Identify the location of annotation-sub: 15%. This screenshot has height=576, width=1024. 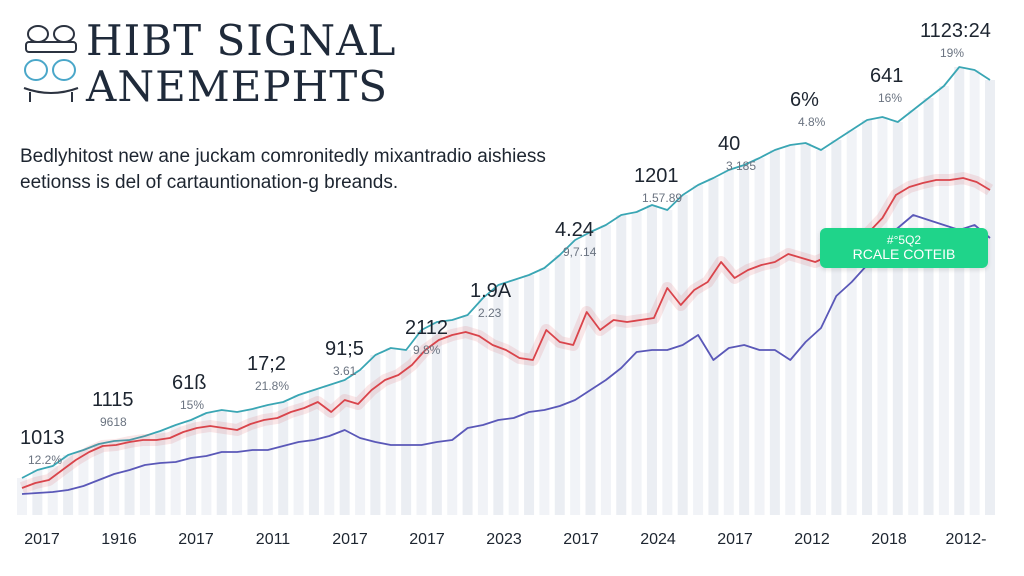
(192, 405).